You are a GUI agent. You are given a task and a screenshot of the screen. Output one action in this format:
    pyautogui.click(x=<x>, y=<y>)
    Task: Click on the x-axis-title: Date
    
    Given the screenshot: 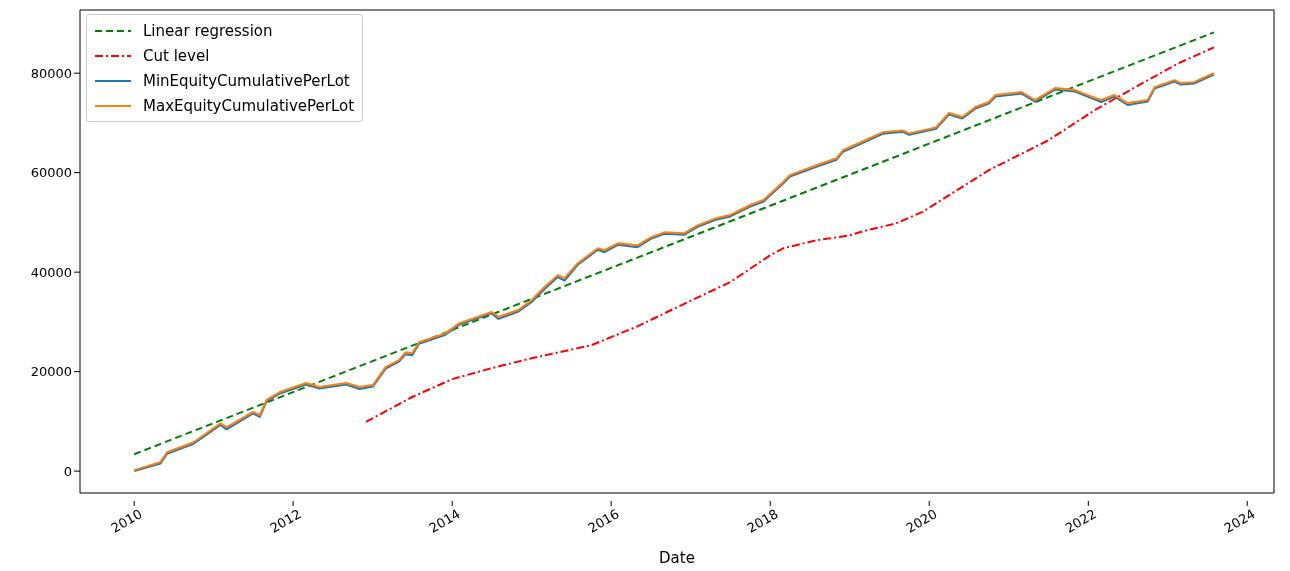 What is the action you would take?
    pyautogui.click(x=677, y=558)
    